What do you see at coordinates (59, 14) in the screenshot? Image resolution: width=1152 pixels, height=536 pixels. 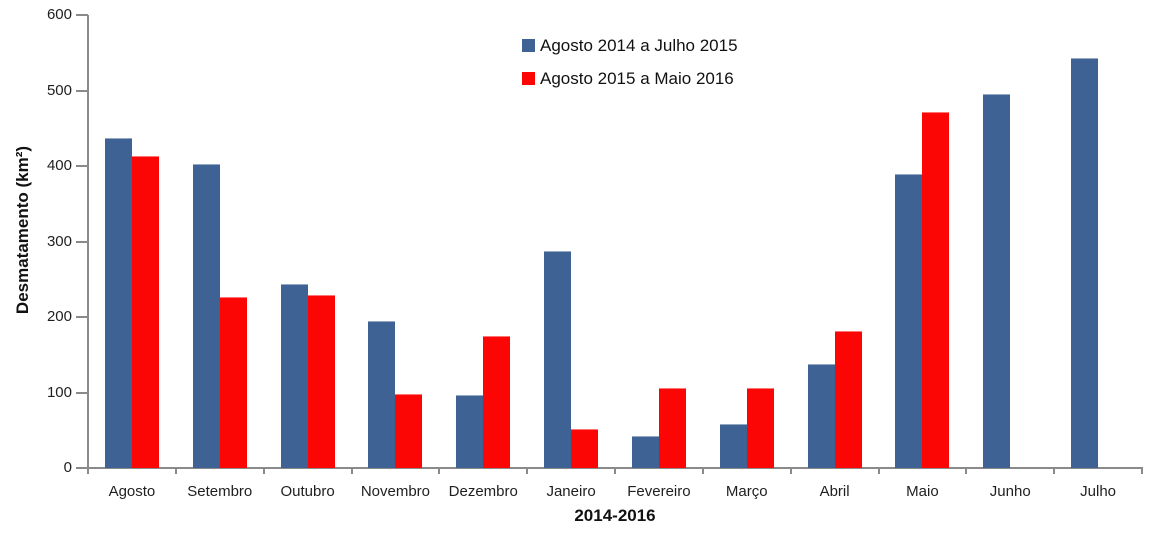 I see `y-tick-label: 600` at bounding box center [59, 14].